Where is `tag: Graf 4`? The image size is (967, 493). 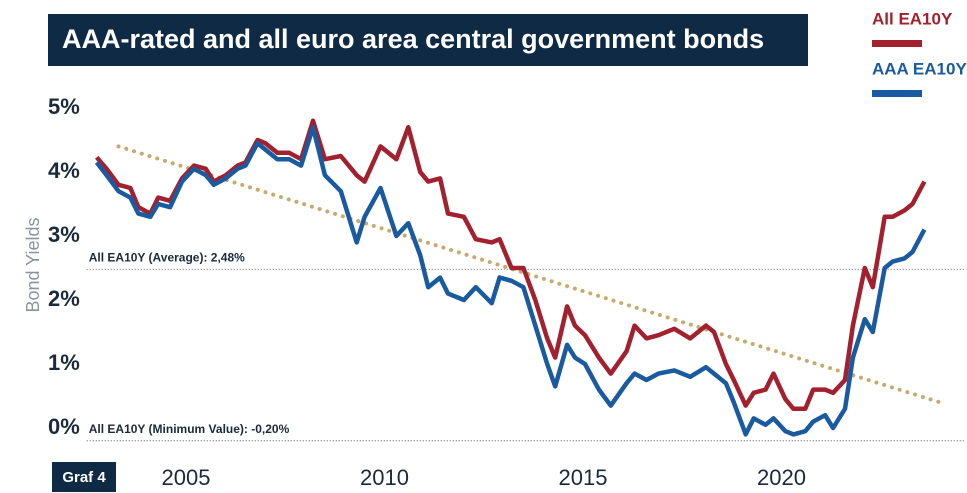
tag: Graf 4 is located at coordinates (84, 477).